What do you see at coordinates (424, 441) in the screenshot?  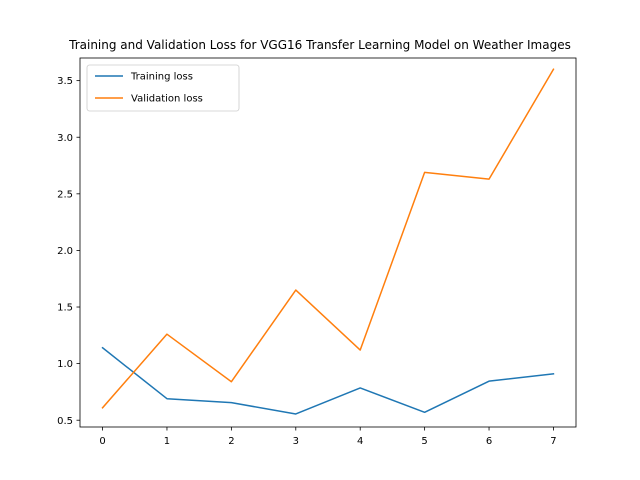 I see `x-tick-label: 5` at bounding box center [424, 441].